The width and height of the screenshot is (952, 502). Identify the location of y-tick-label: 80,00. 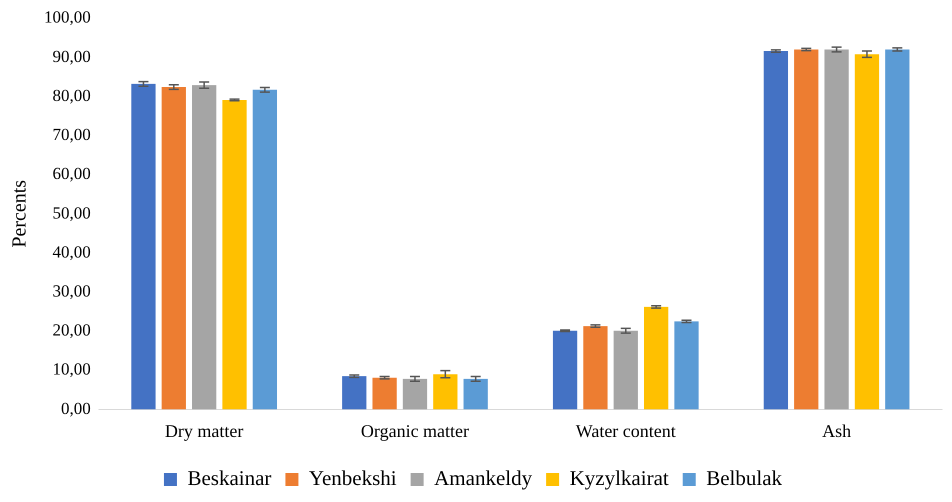
(71, 95).